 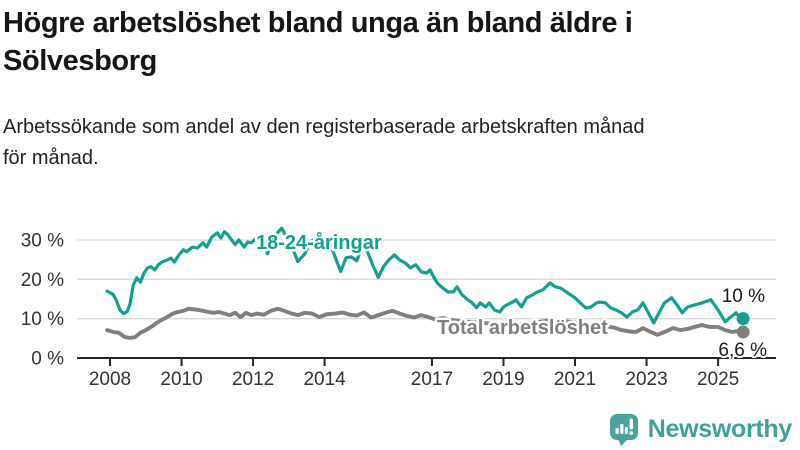 I want to click on chart-subtitle-line2: för månad., so click(x=51, y=158).